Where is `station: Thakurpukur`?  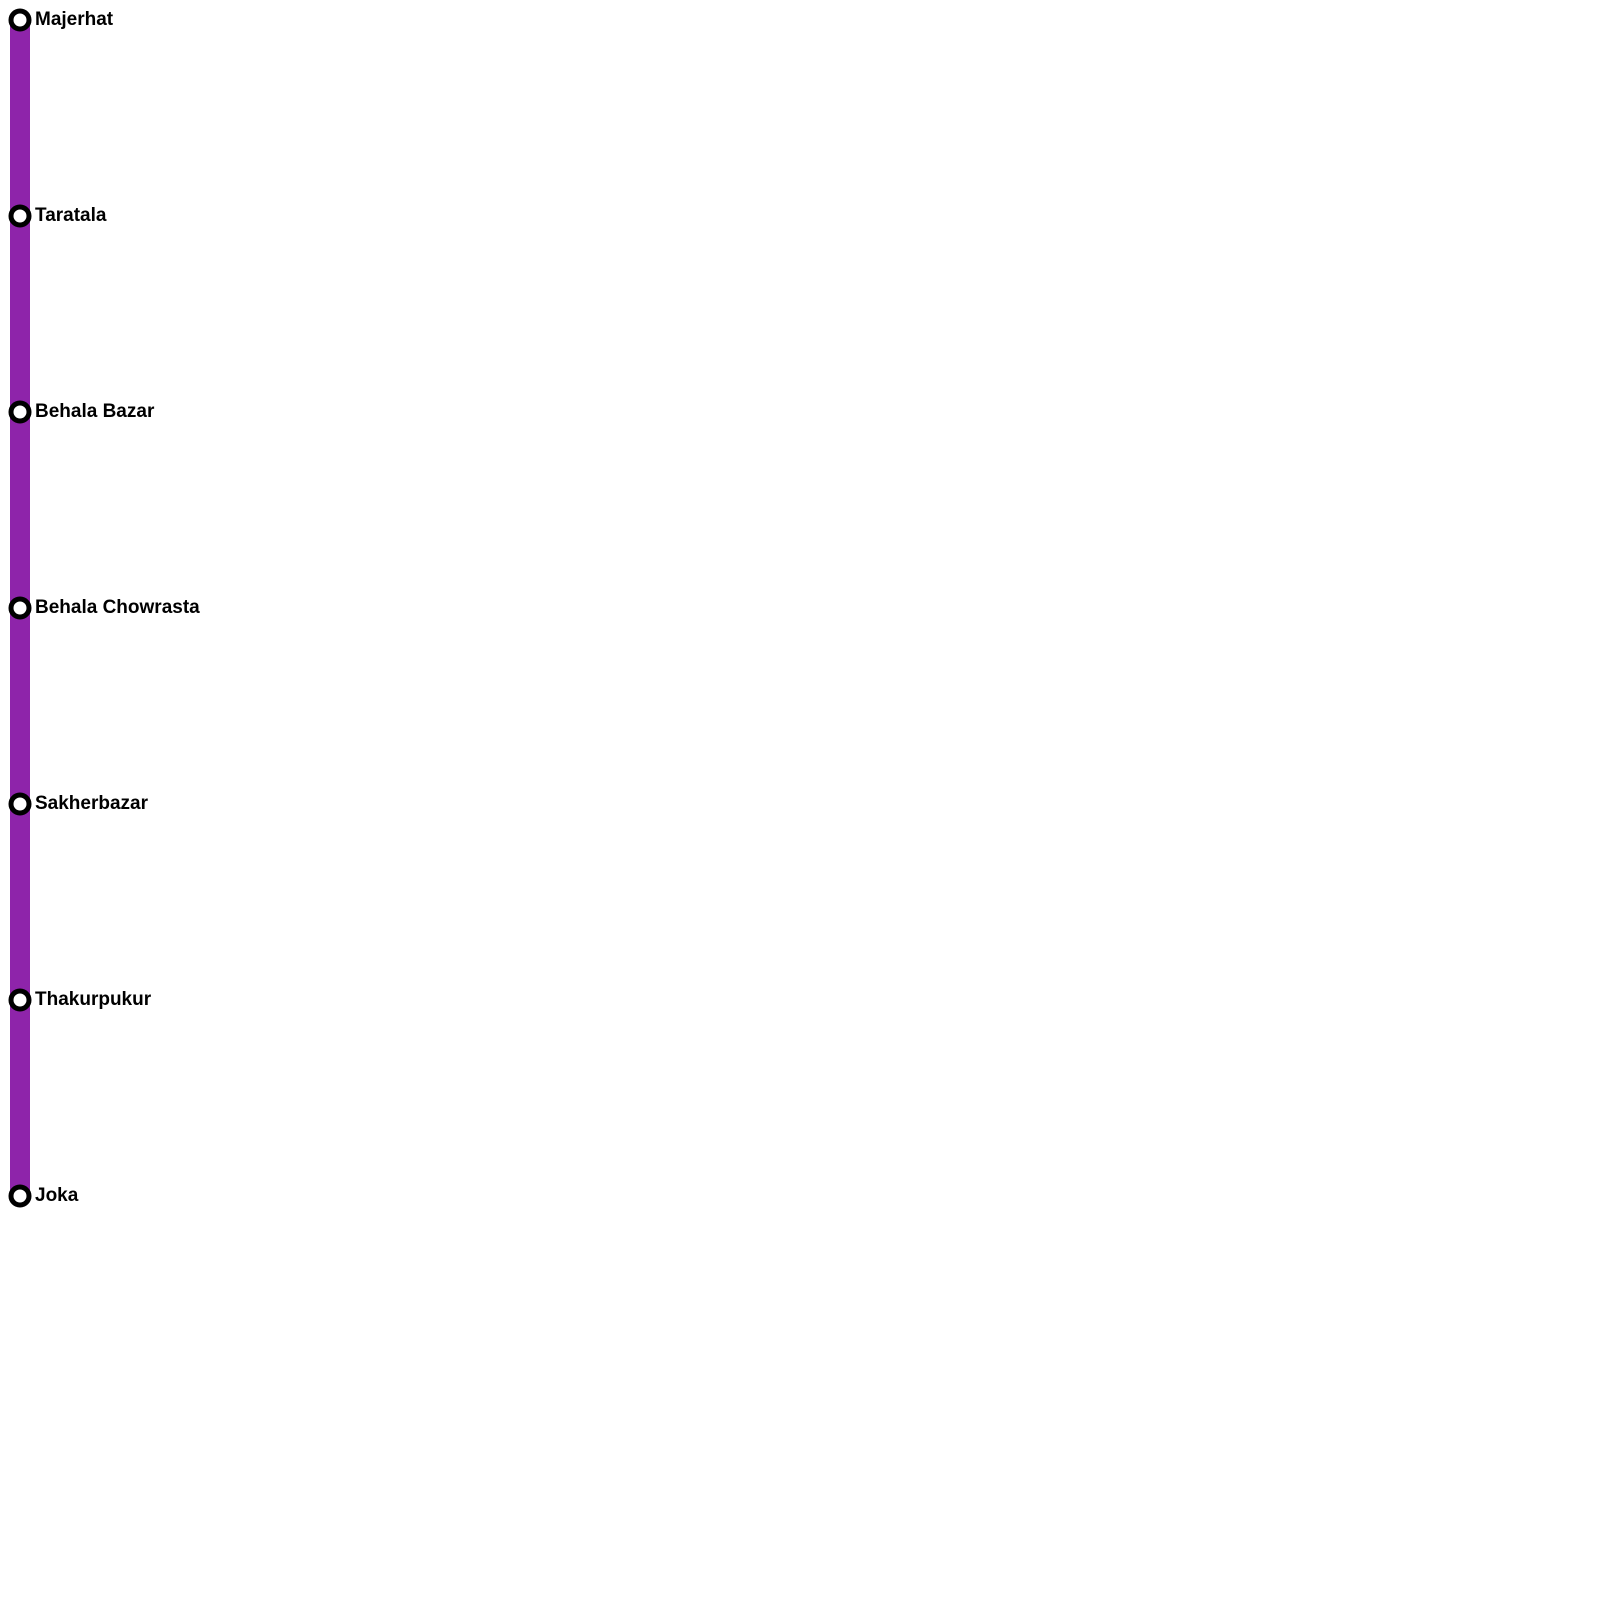 station: Thakurpukur is located at coordinates (80, 1000).